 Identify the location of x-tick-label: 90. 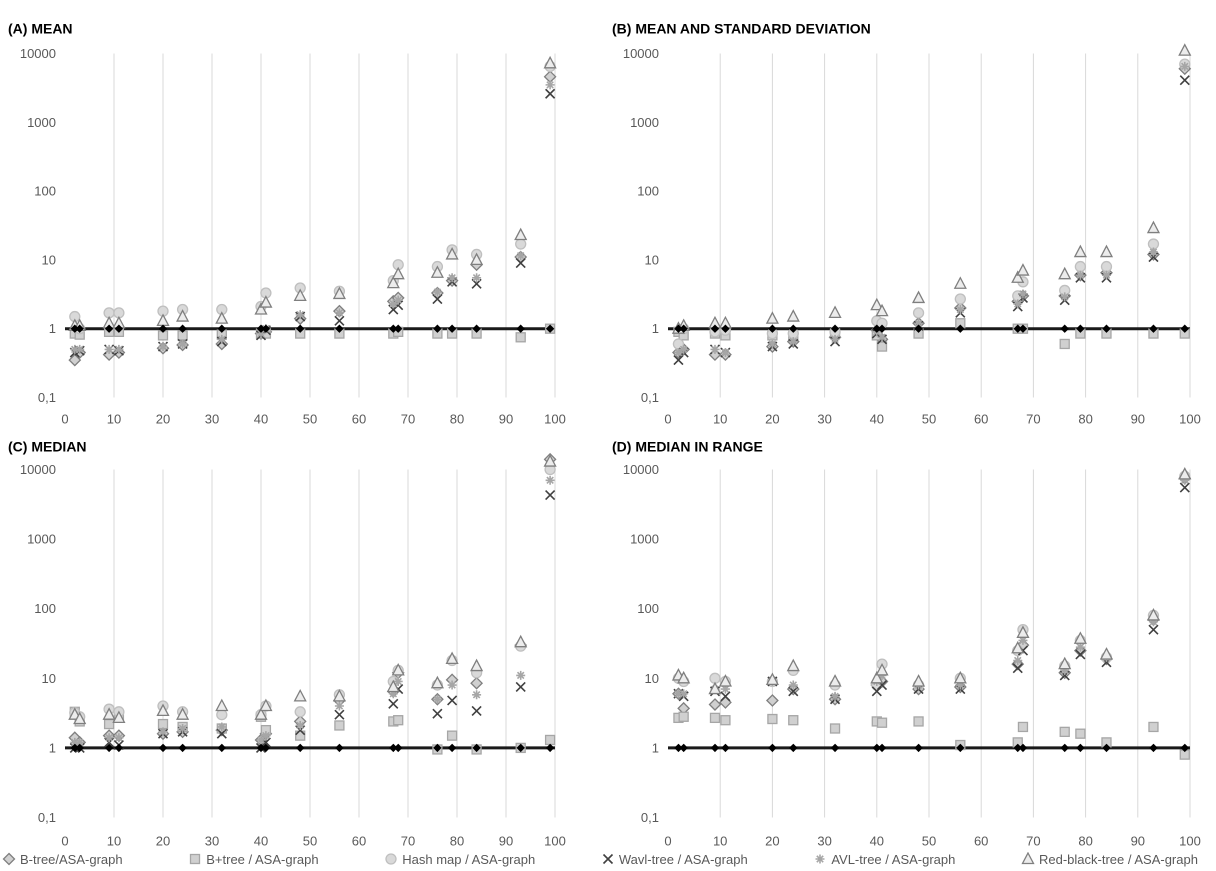
(1138, 419).